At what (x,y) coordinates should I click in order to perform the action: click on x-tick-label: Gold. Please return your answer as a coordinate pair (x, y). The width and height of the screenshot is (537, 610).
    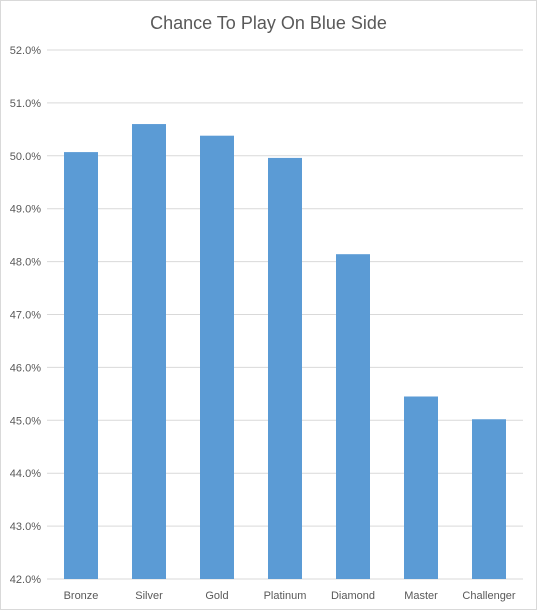
    Looking at the image, I should click on (216, 596).